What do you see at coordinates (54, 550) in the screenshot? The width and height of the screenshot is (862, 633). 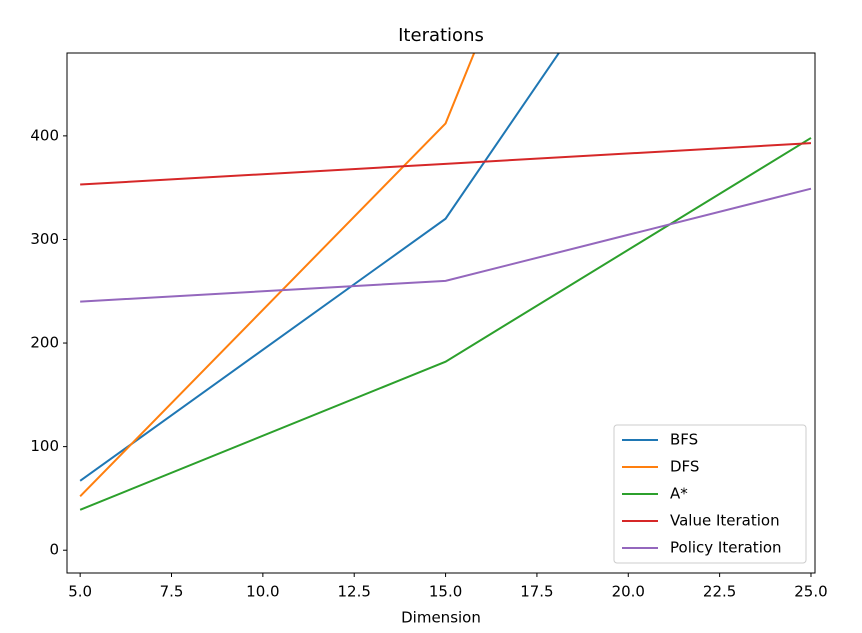 I see `y-tick-label: 0` at bounding box center [54, 550].